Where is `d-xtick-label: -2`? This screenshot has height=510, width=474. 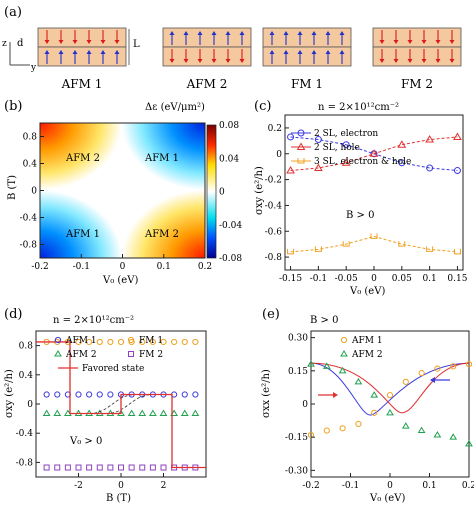 d-xtick-label: -2 is located at coordinates (78, 486).